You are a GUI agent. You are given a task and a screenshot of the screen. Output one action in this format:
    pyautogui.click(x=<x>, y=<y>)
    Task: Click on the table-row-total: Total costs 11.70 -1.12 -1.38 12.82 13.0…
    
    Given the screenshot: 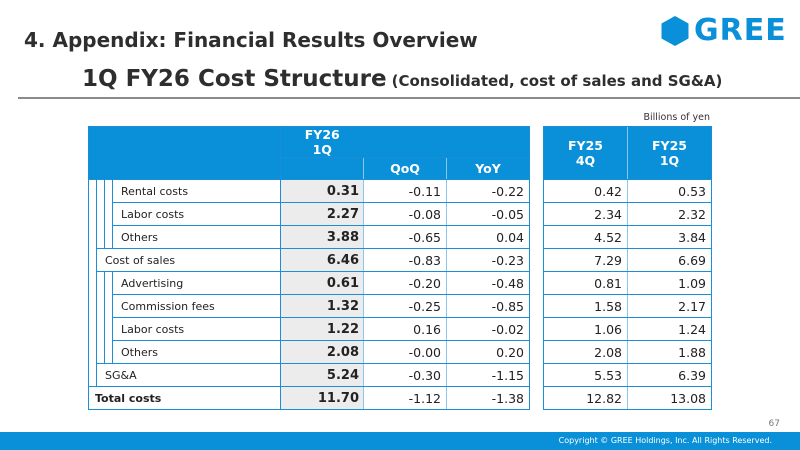 What is the action you would take?
    pyautogui.click(x=400, y=398)
    